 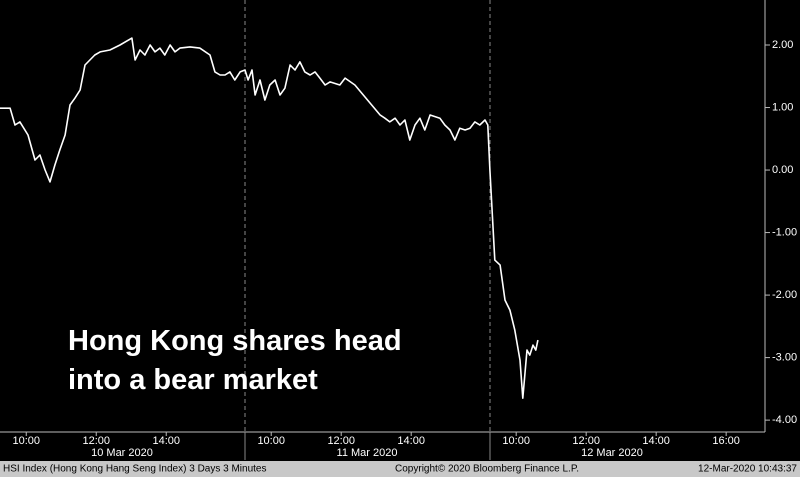 I want to click on x-tick-label: 16:00, so click(x=726, y=441).